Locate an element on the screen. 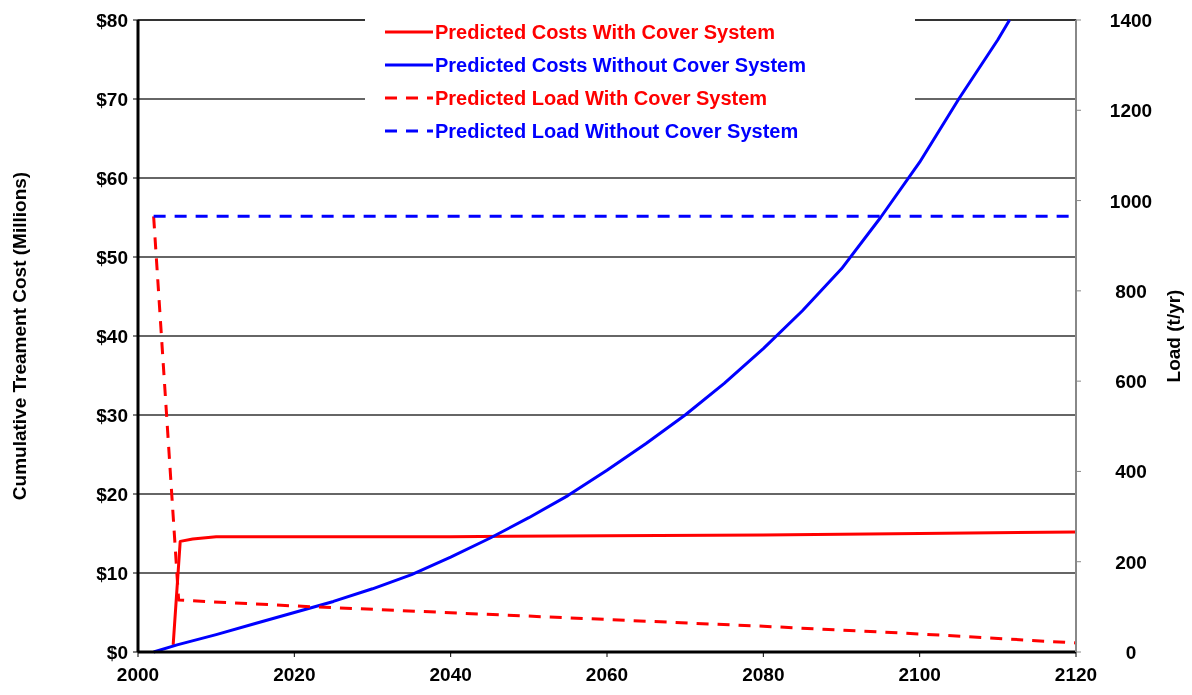 The height and width of the screenshot is (695, 1192). y2-tick-label: 1400 is located at coordinates (1131, 20).